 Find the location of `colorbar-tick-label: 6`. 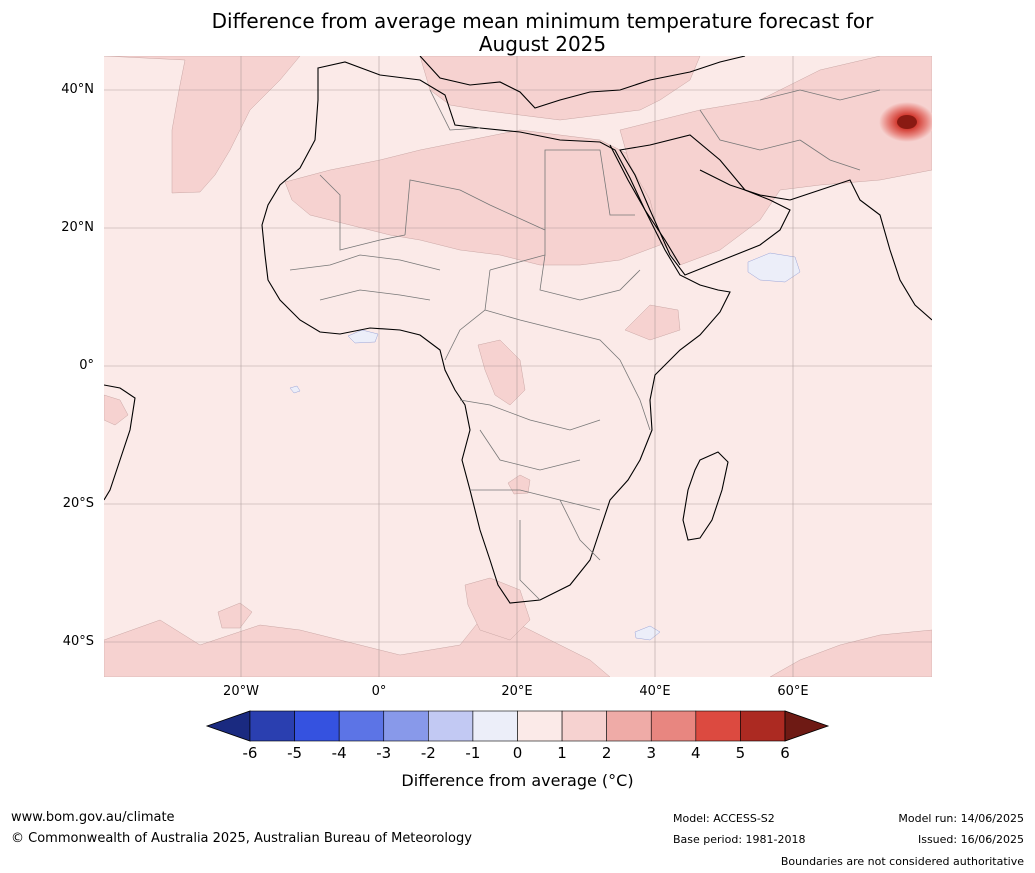

colorbar-tick-label: 6 is located at coordinates (785, 753).